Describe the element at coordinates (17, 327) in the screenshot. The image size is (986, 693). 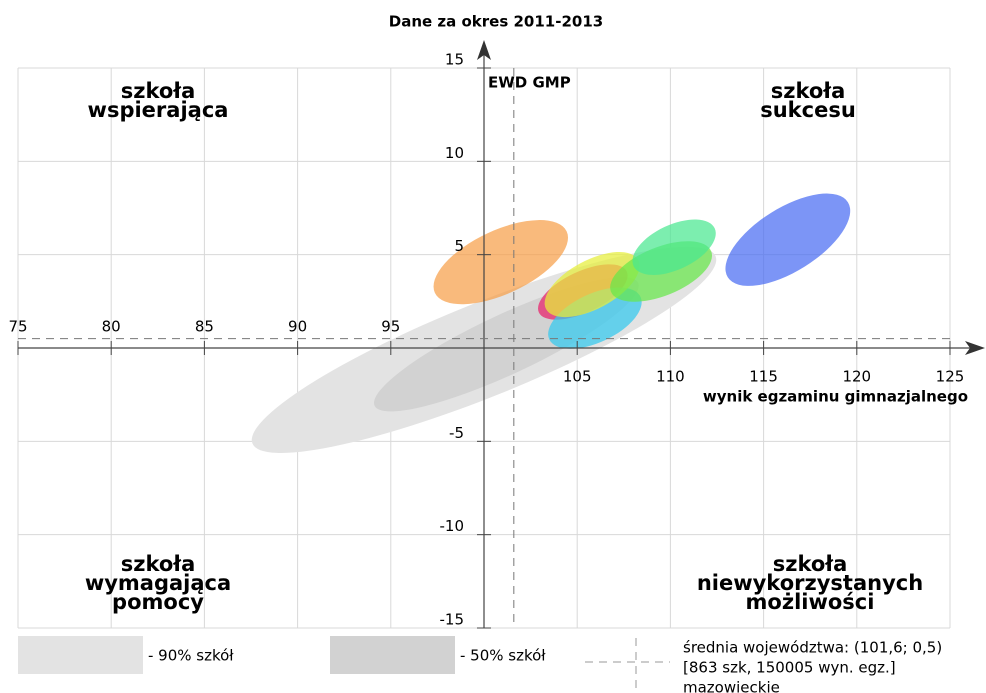
I see `x-tick-label: 75` at that location.